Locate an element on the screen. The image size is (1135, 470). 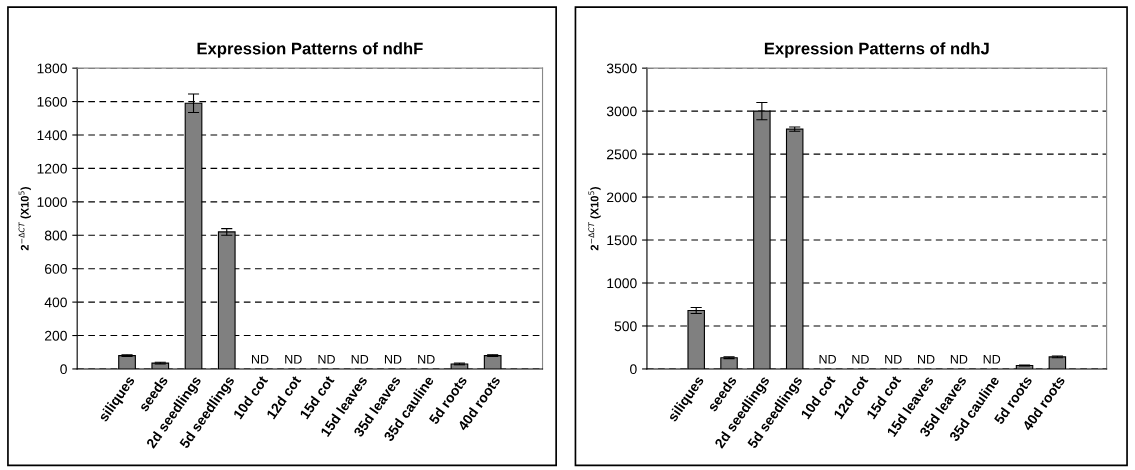
y-tick-label: 1500 is located at coordinates (622, 240).